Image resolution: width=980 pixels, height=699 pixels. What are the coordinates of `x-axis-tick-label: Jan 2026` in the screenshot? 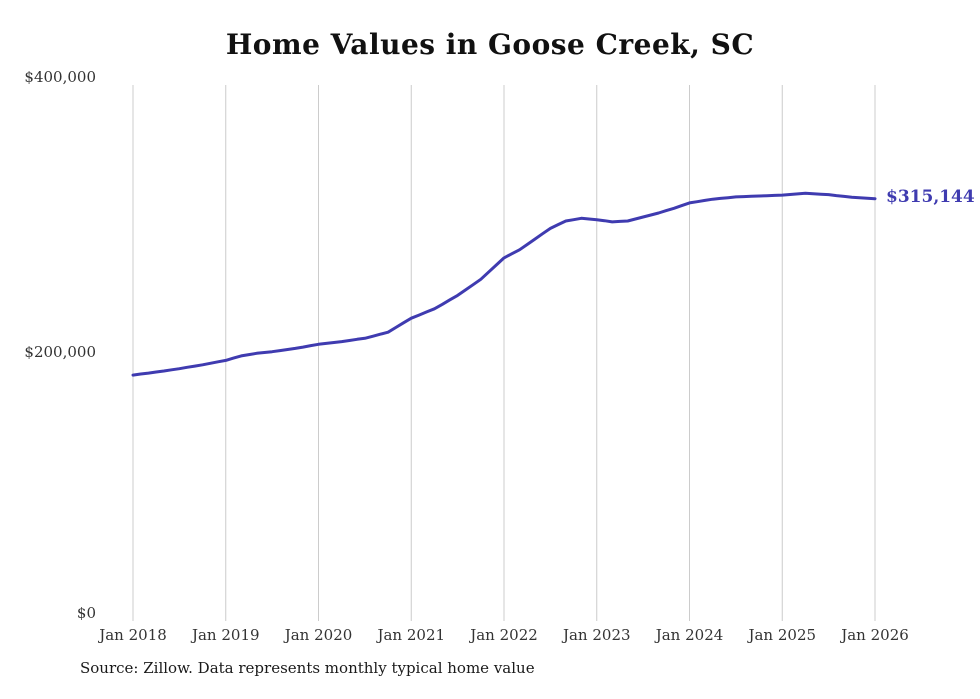 It's located at (875, 635).